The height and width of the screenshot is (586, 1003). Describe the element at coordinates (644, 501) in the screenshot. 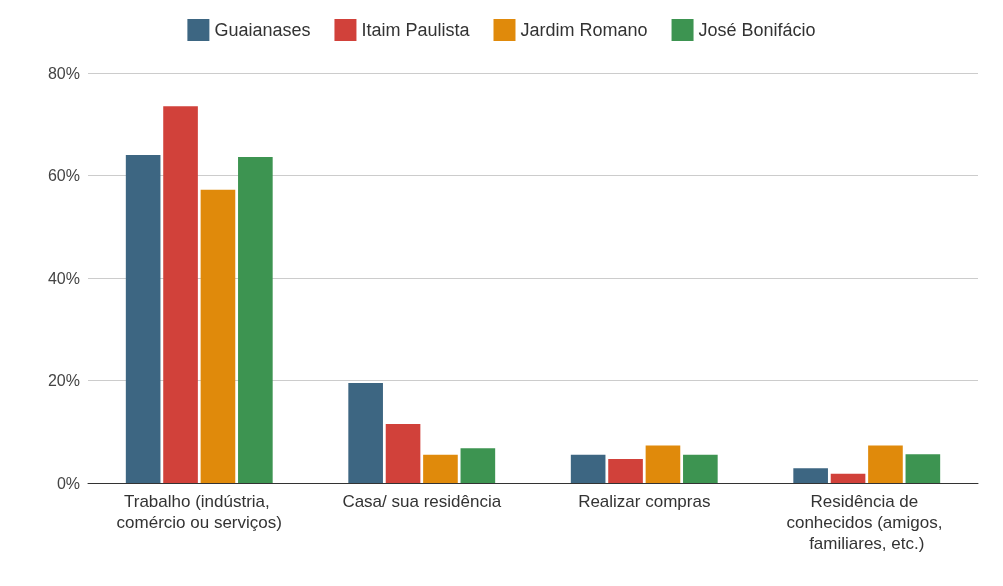

I see `x-tick-label: Realizar compras` at that location.